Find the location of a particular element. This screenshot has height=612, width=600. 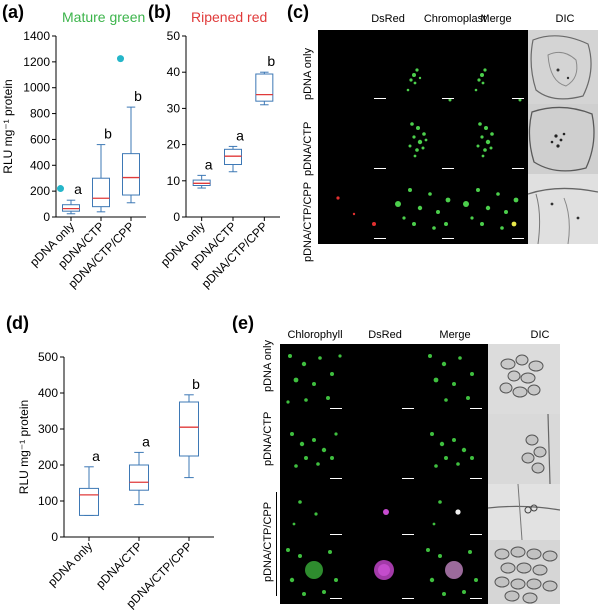

micro-e-r3-merge is located at coordinates (454, 512).